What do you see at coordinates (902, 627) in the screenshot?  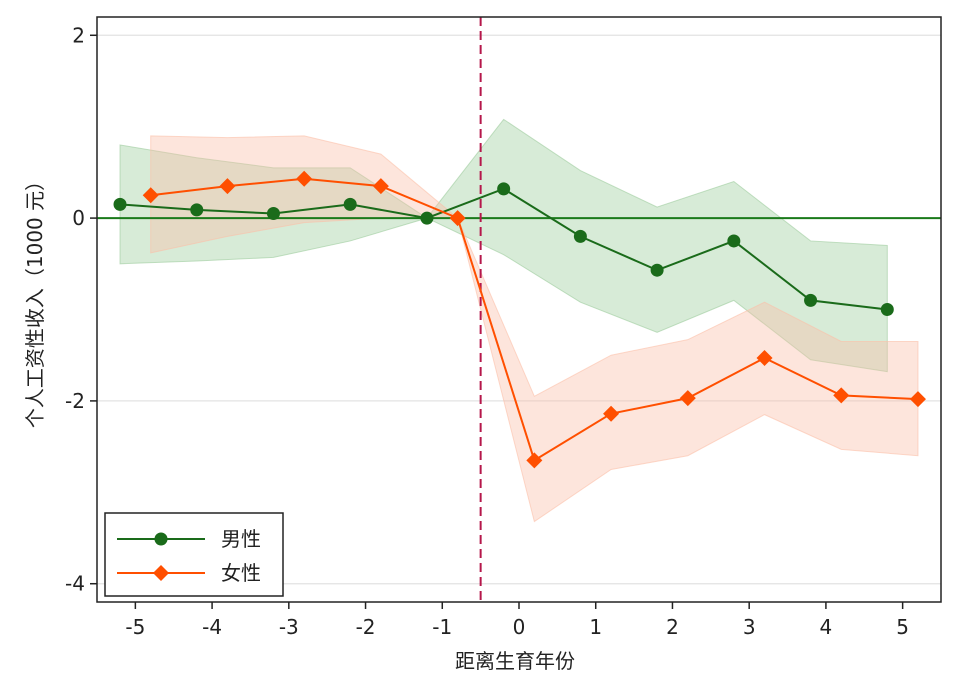 I see `x-tick-label: 5` at bounding box center [902, 627].